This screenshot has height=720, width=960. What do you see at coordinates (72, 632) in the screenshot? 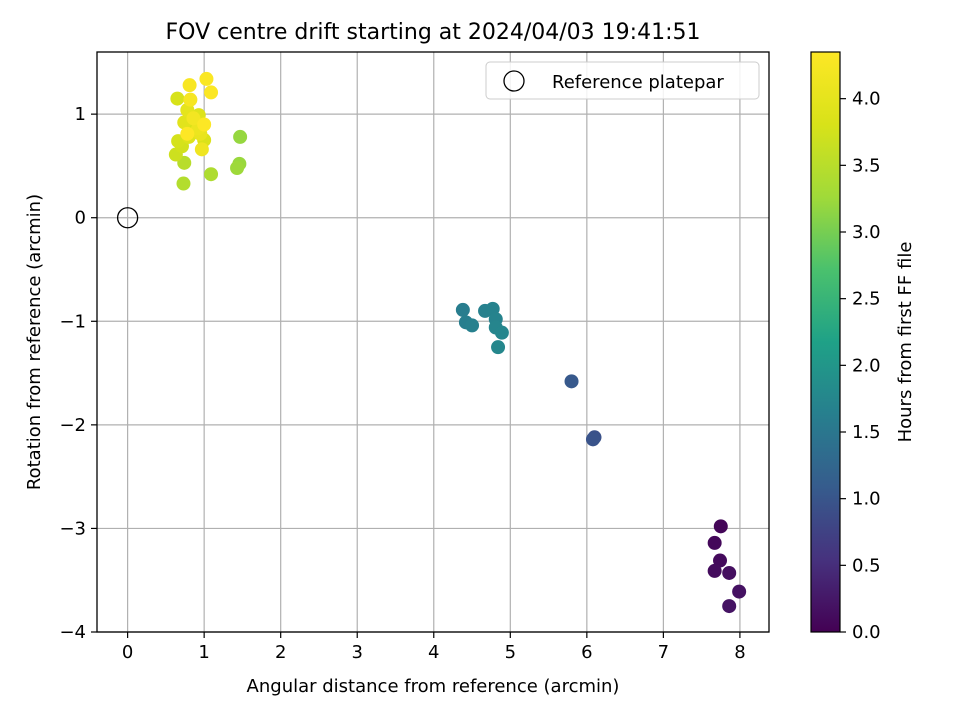
I see `y-tick-label: −4` at bounding box center [72, 632].